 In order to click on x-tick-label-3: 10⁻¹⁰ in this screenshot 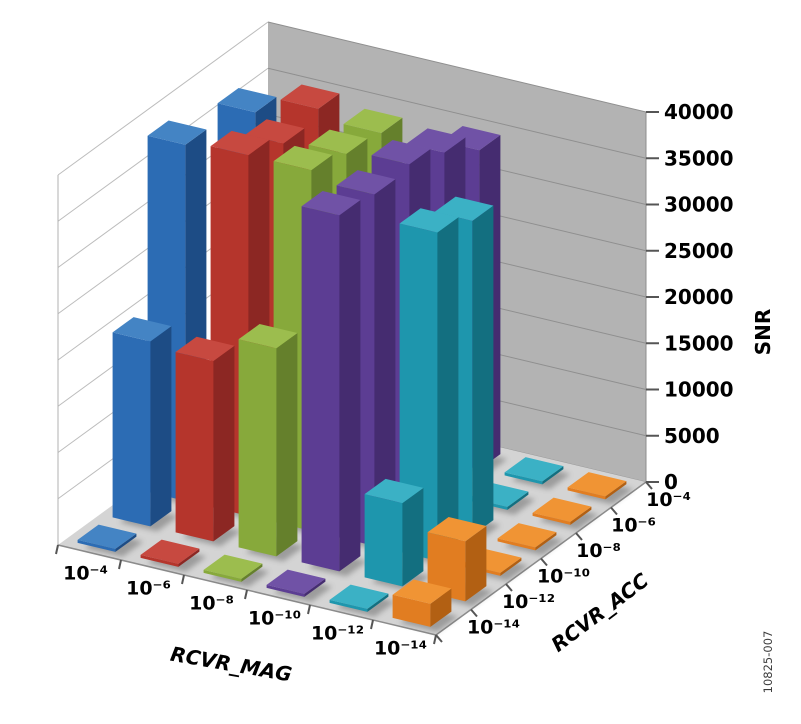, I will do `click(274, 619)`.